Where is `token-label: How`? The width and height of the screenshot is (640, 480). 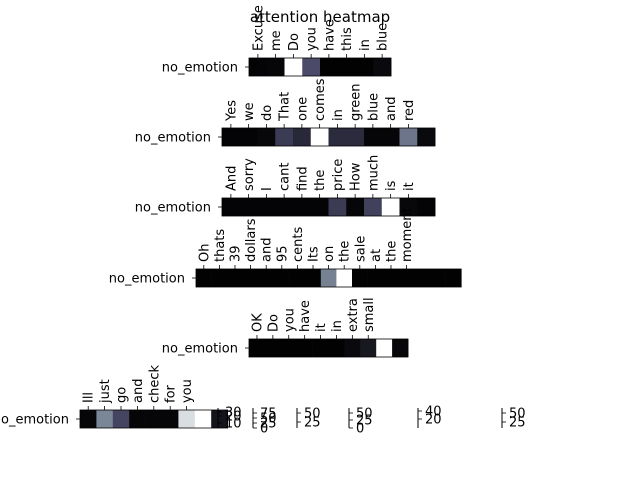 token-label: How is located at coordinates (356, 176).